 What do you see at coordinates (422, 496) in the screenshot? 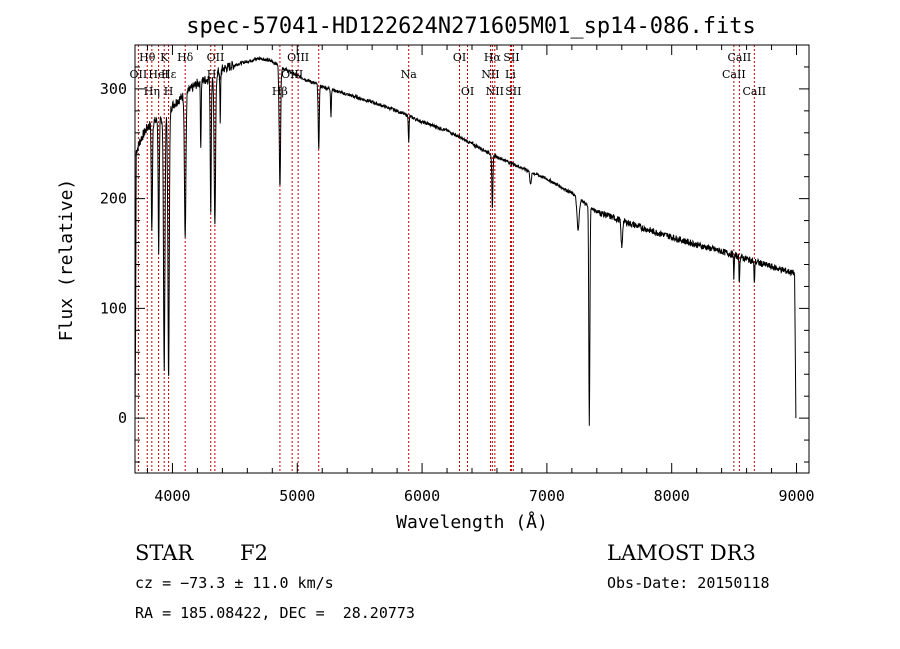
I see `x-tick-label: 6000` at bounding box center [422, 496].